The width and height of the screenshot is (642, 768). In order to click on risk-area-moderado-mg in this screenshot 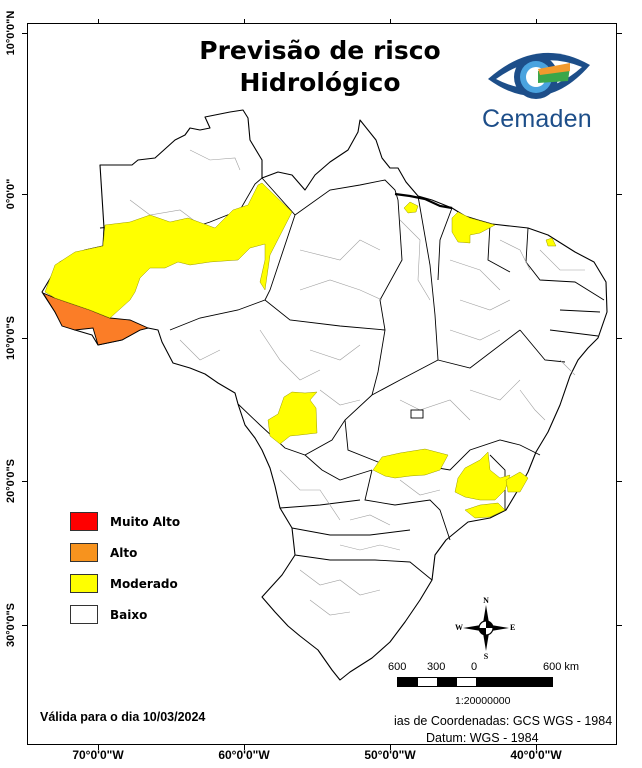, I will do `click(482, 476)`.